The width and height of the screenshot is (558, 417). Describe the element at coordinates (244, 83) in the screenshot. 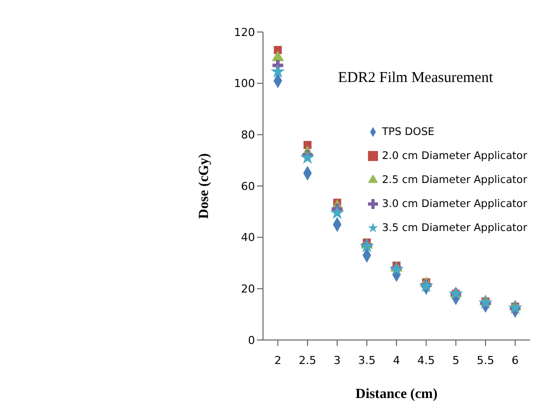

I see `y-tick-label: 100` at that location.